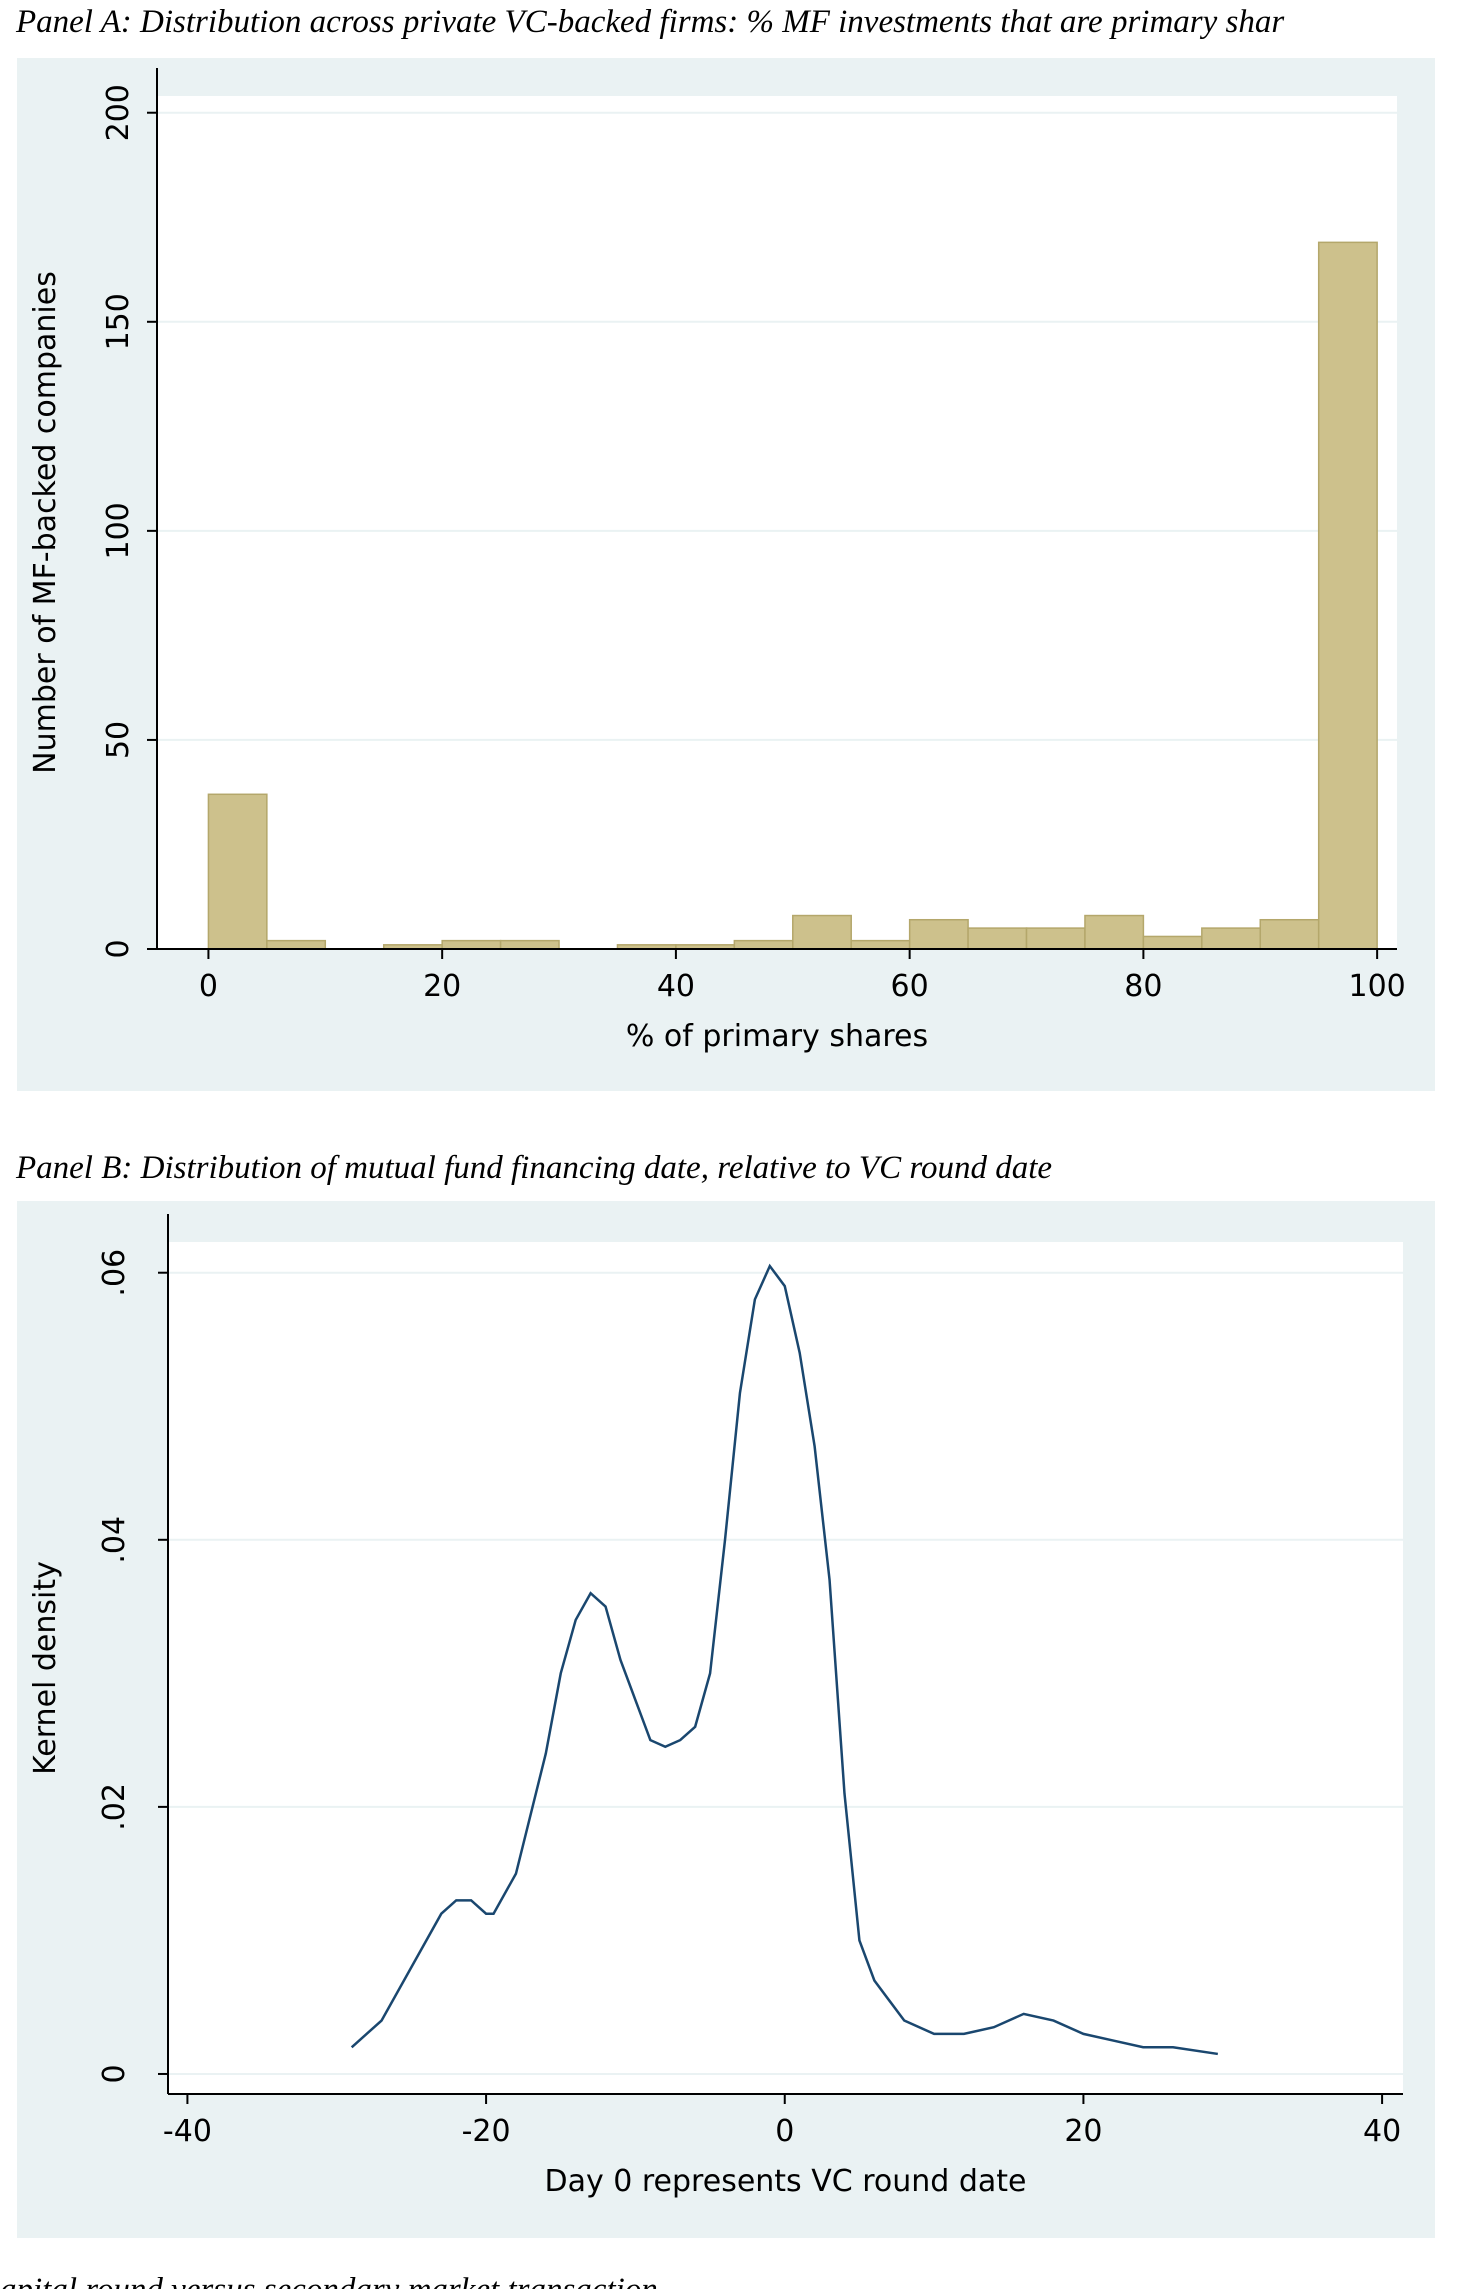  What do you see at coordinates (910, 986) in the screenshot?
I see `x-tick-label: 60` at bounding box center [910, 986].